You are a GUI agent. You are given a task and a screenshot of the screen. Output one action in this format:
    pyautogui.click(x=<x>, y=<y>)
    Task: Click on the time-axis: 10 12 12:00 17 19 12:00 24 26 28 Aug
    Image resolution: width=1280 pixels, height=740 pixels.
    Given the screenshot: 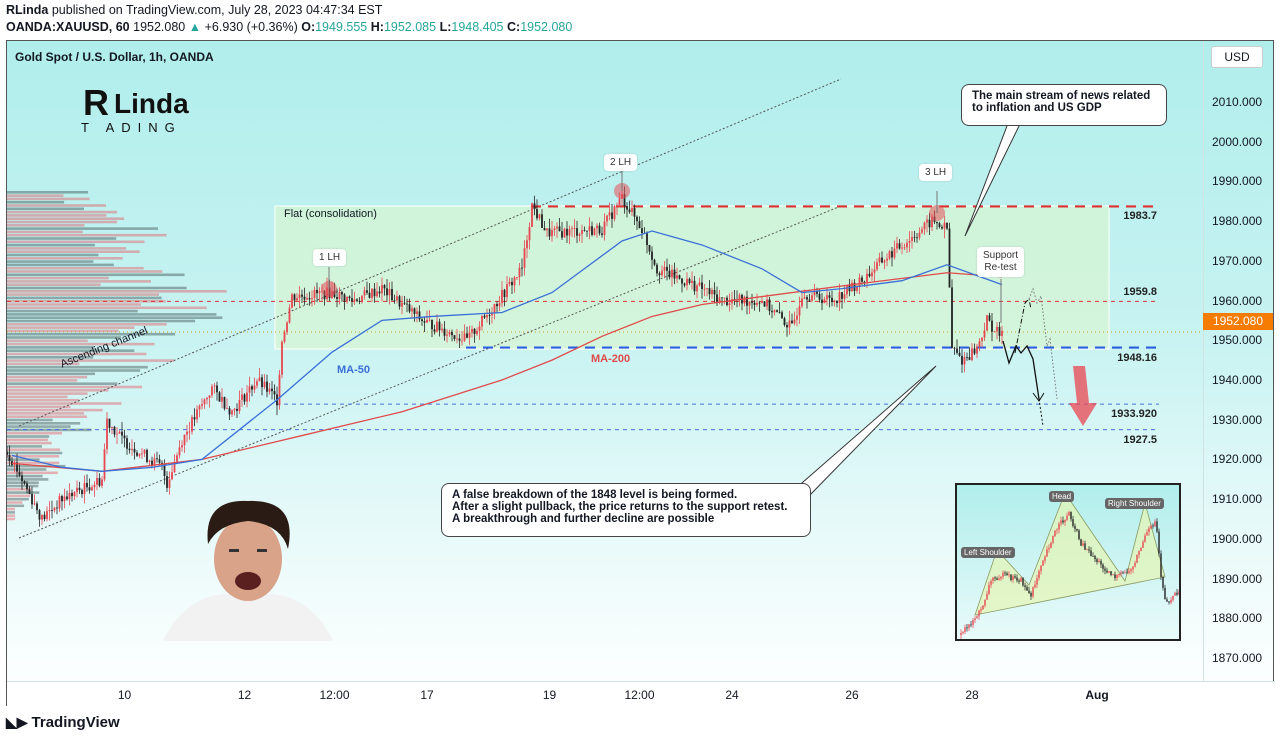 What is the action you would take?
    pyautogui.click(x=641, y=693)
    